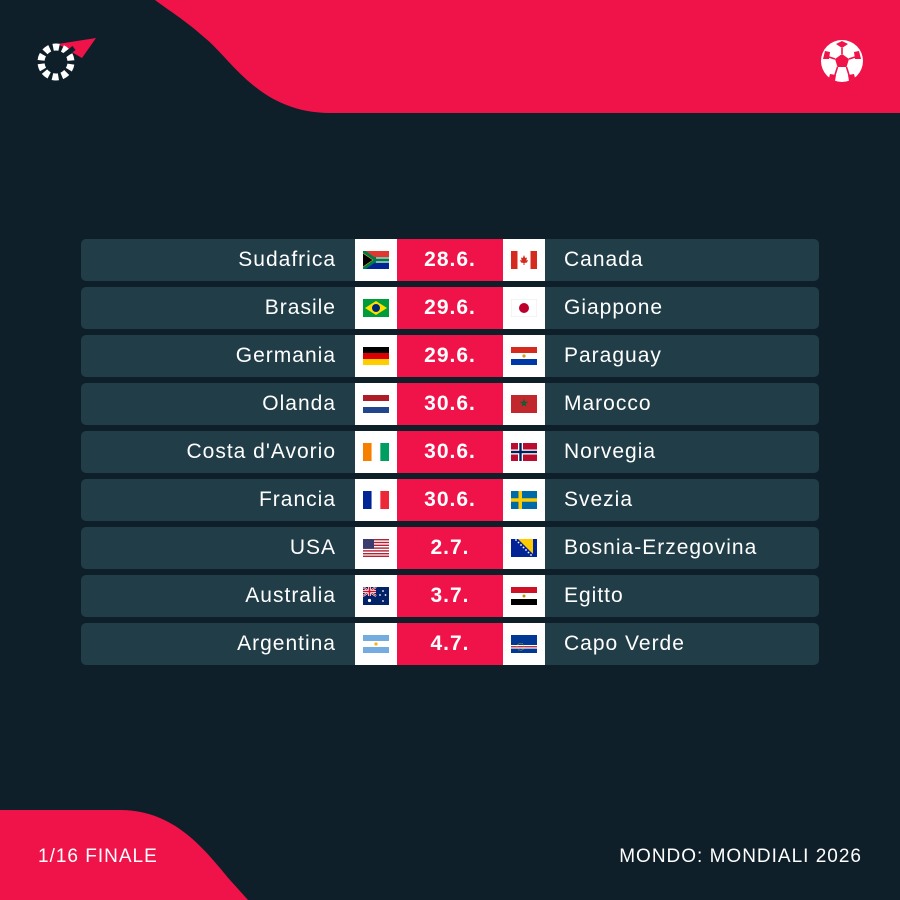 Image resolution: width=900 pixels, height=900 pixels. I want to click on cape-verde-flag-icon, so click(524, 644).